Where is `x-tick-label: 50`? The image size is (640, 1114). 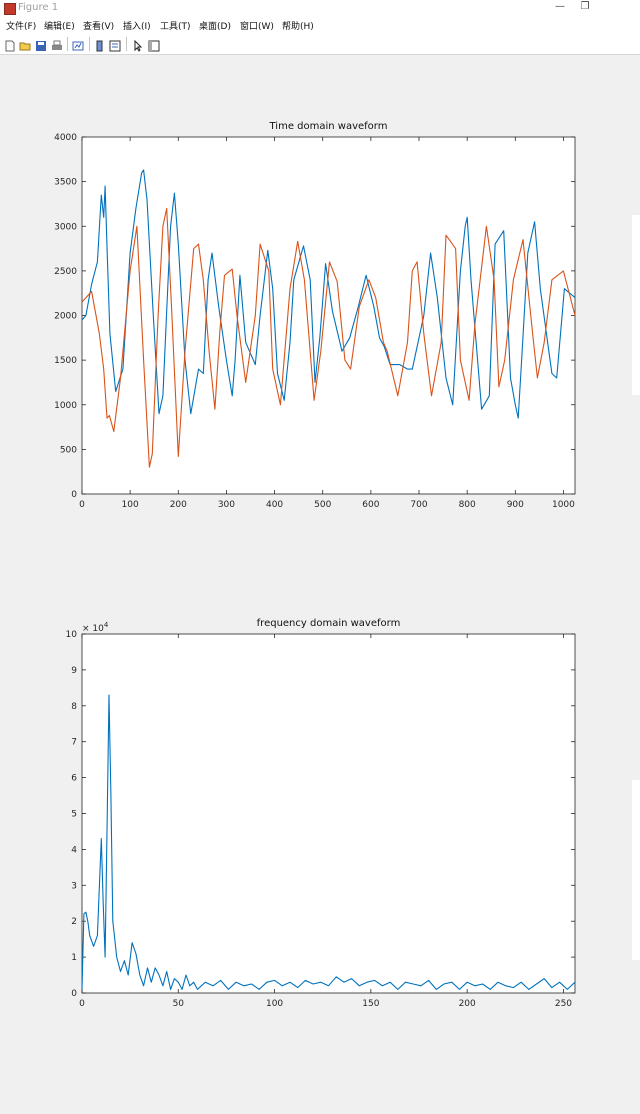 x-tick-label: 50 is located at coordinates (179, 1004).